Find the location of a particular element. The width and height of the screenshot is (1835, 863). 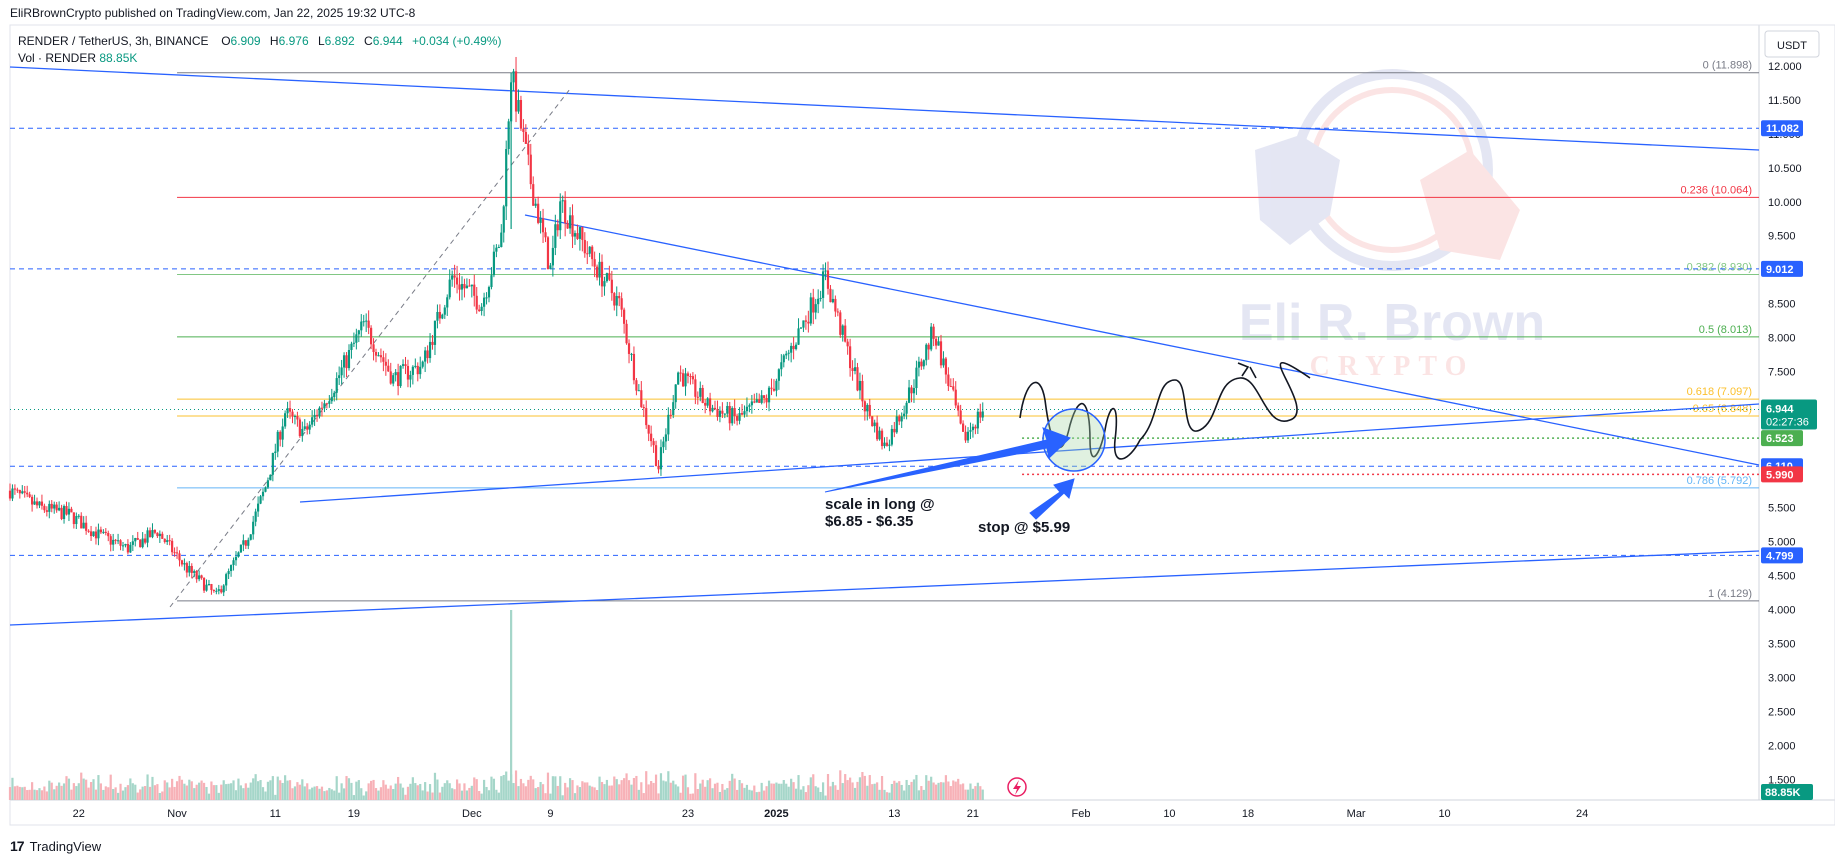

footer-branding: 17 TradingView is located at coordinates (55, 846).